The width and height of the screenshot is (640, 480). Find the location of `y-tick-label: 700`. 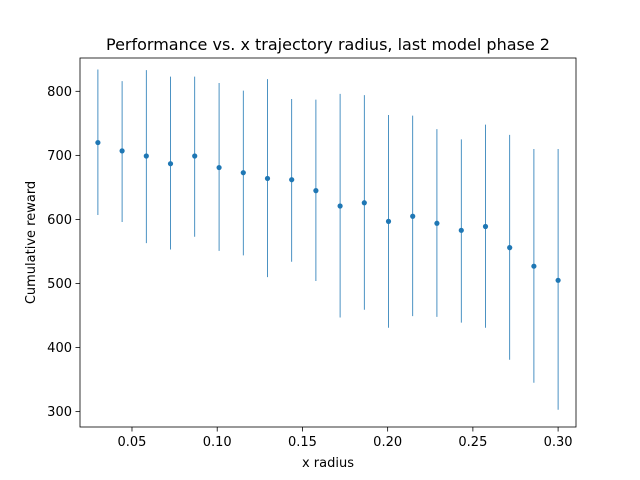

y-tick-label: 700 is located at coordinates (59, 156).